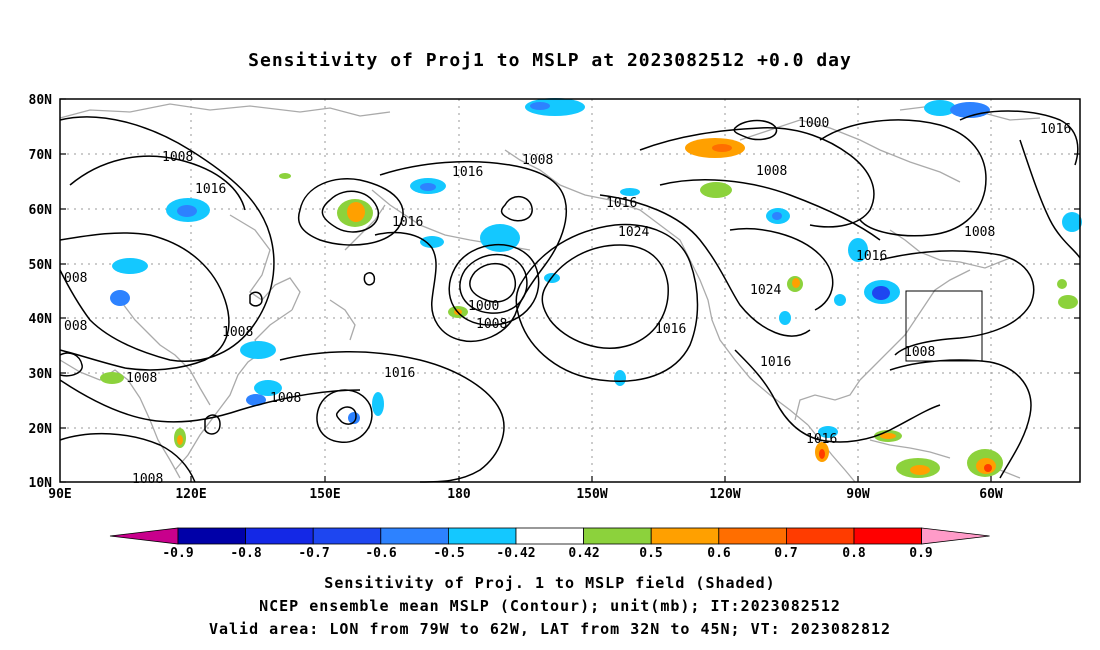  Describe the element at coordinates (41, 292) in the screenshot. I see `latitude-labels: 80N 70N 60N 50N 40N 30N 20N 10N` at that location.